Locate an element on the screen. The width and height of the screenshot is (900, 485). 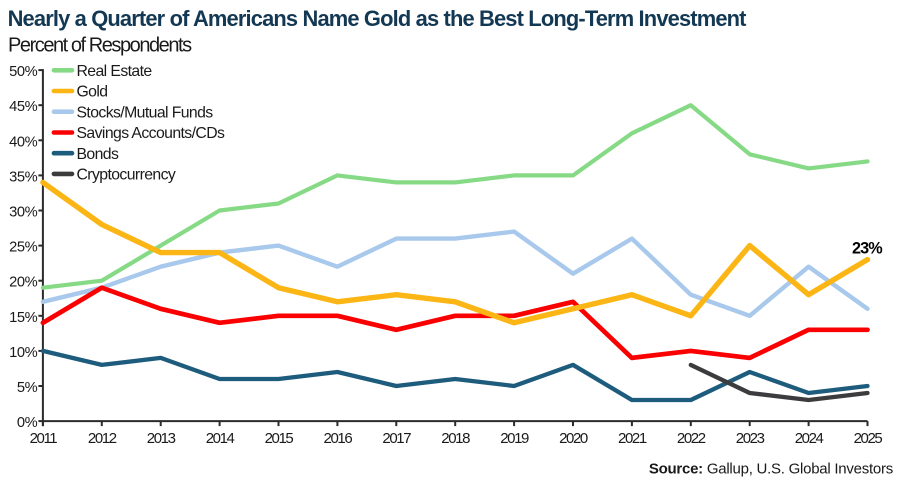
svg-text: 40% is located at coordinates (23, 142).